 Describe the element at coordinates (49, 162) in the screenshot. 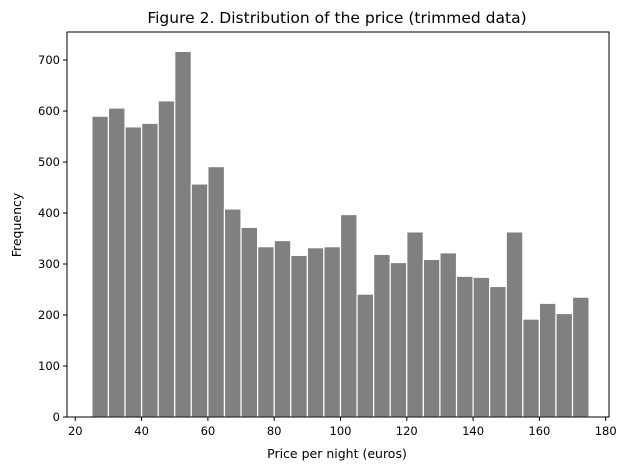

I see `y-tick-label: 500` at that location.